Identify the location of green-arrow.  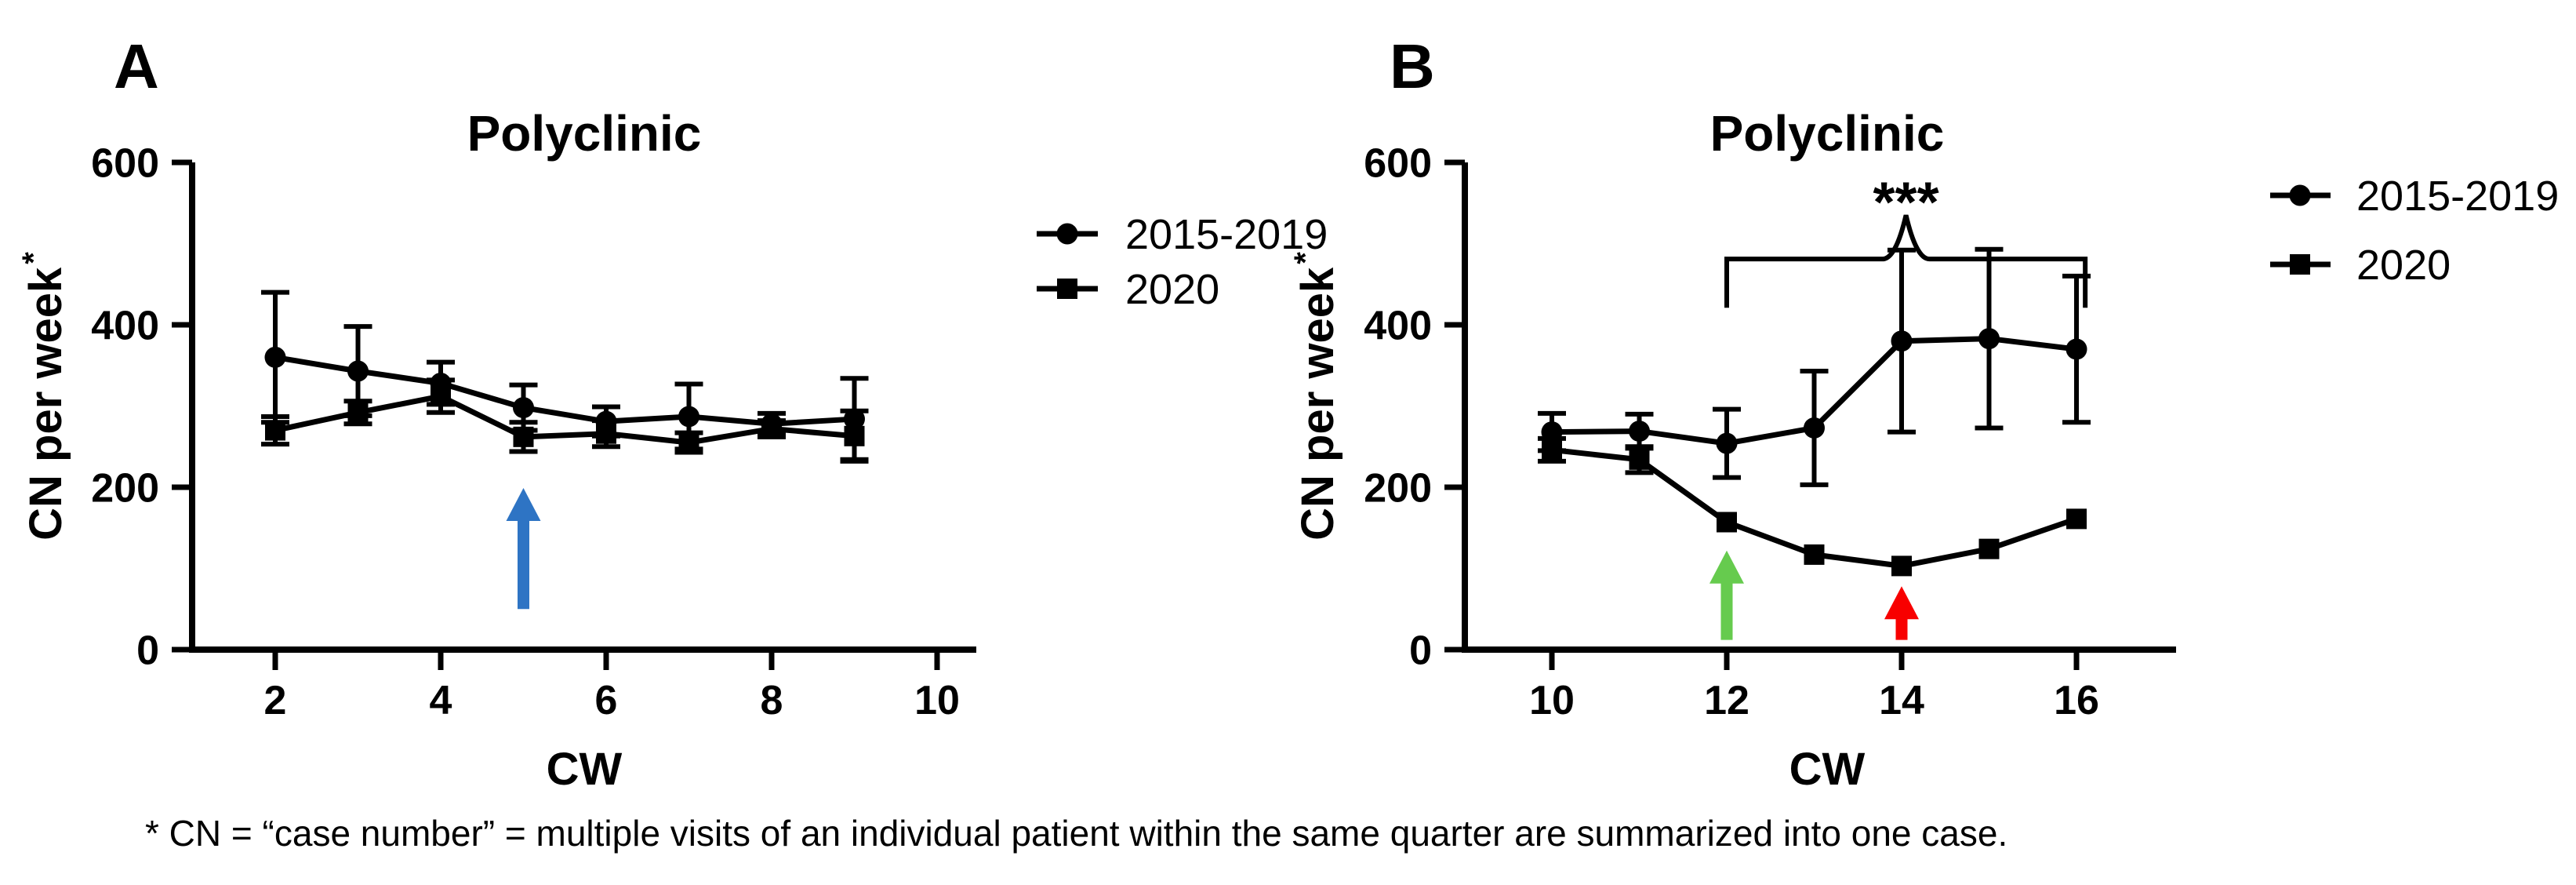
(1726, 595).